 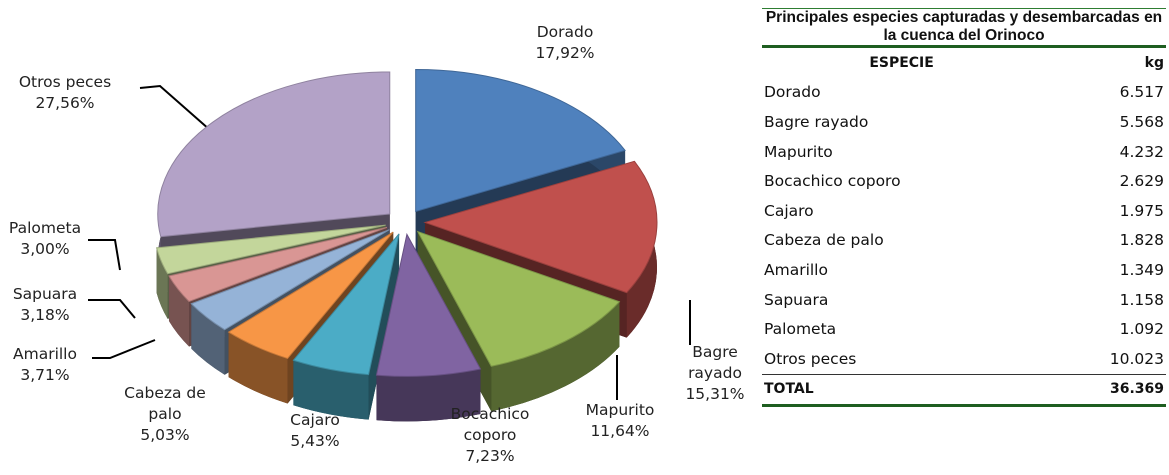 I want to click on table-row: Cabeza de palo 1.828, so click(x=964, y=241).